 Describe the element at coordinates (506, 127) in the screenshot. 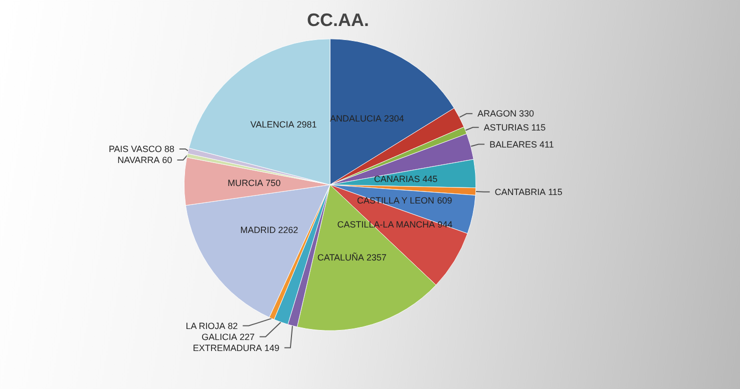

I see `slice-label: ASTURIAS` at that location.